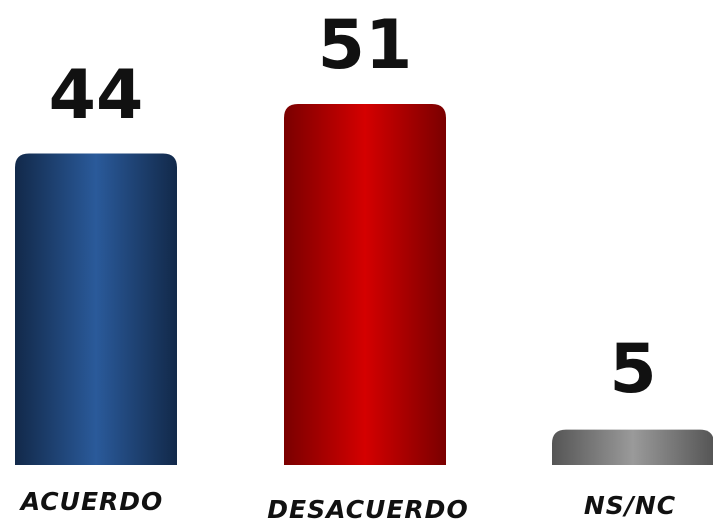 The image size is (713, 525). I want to click on bar-nsnc, so click(632, 447).